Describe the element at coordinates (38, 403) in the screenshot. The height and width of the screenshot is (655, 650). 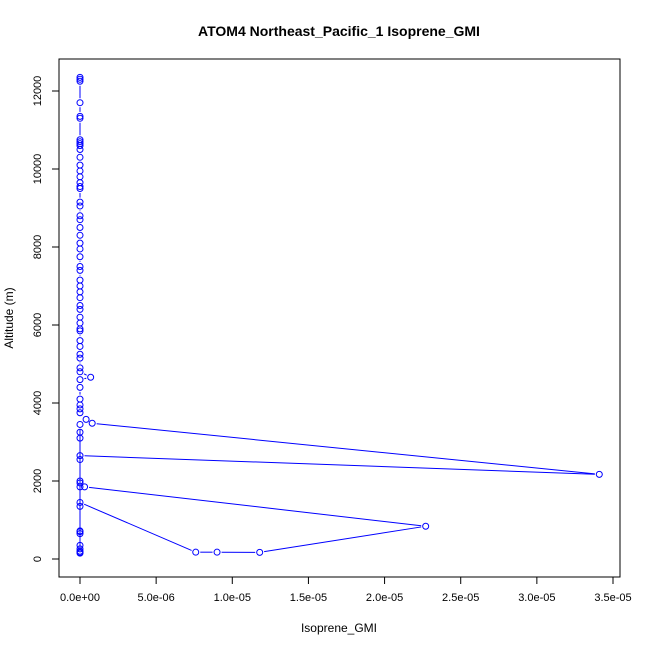
I see `y-tick-label: 4000` at that location.